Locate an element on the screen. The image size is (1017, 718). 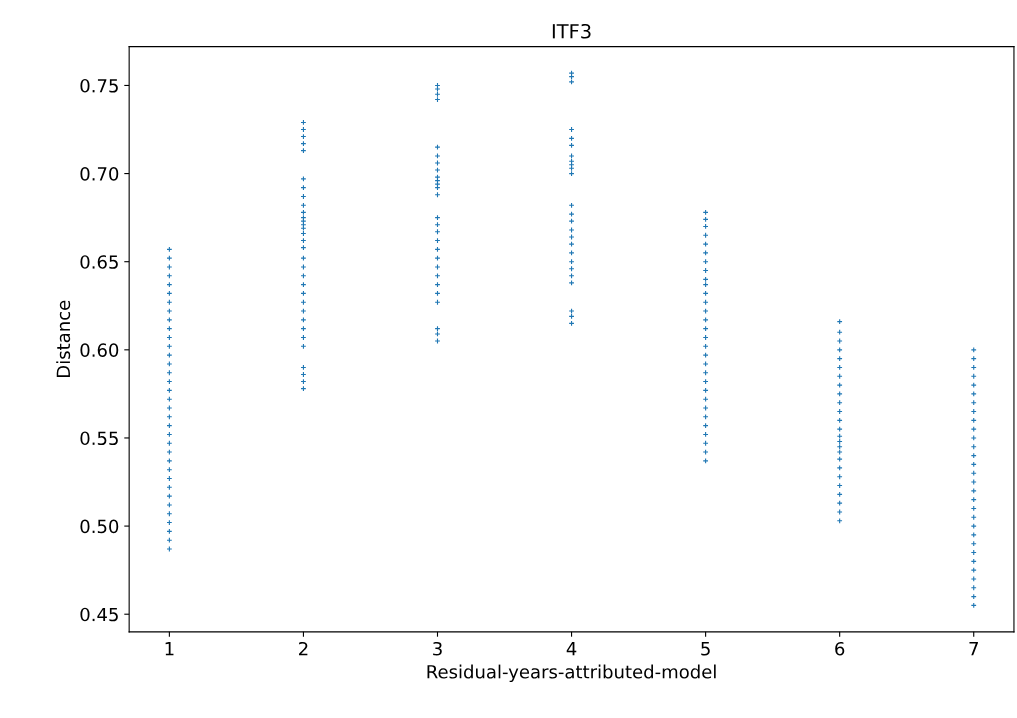
x-tick-label: 5 is located at coordinates (705, 649).